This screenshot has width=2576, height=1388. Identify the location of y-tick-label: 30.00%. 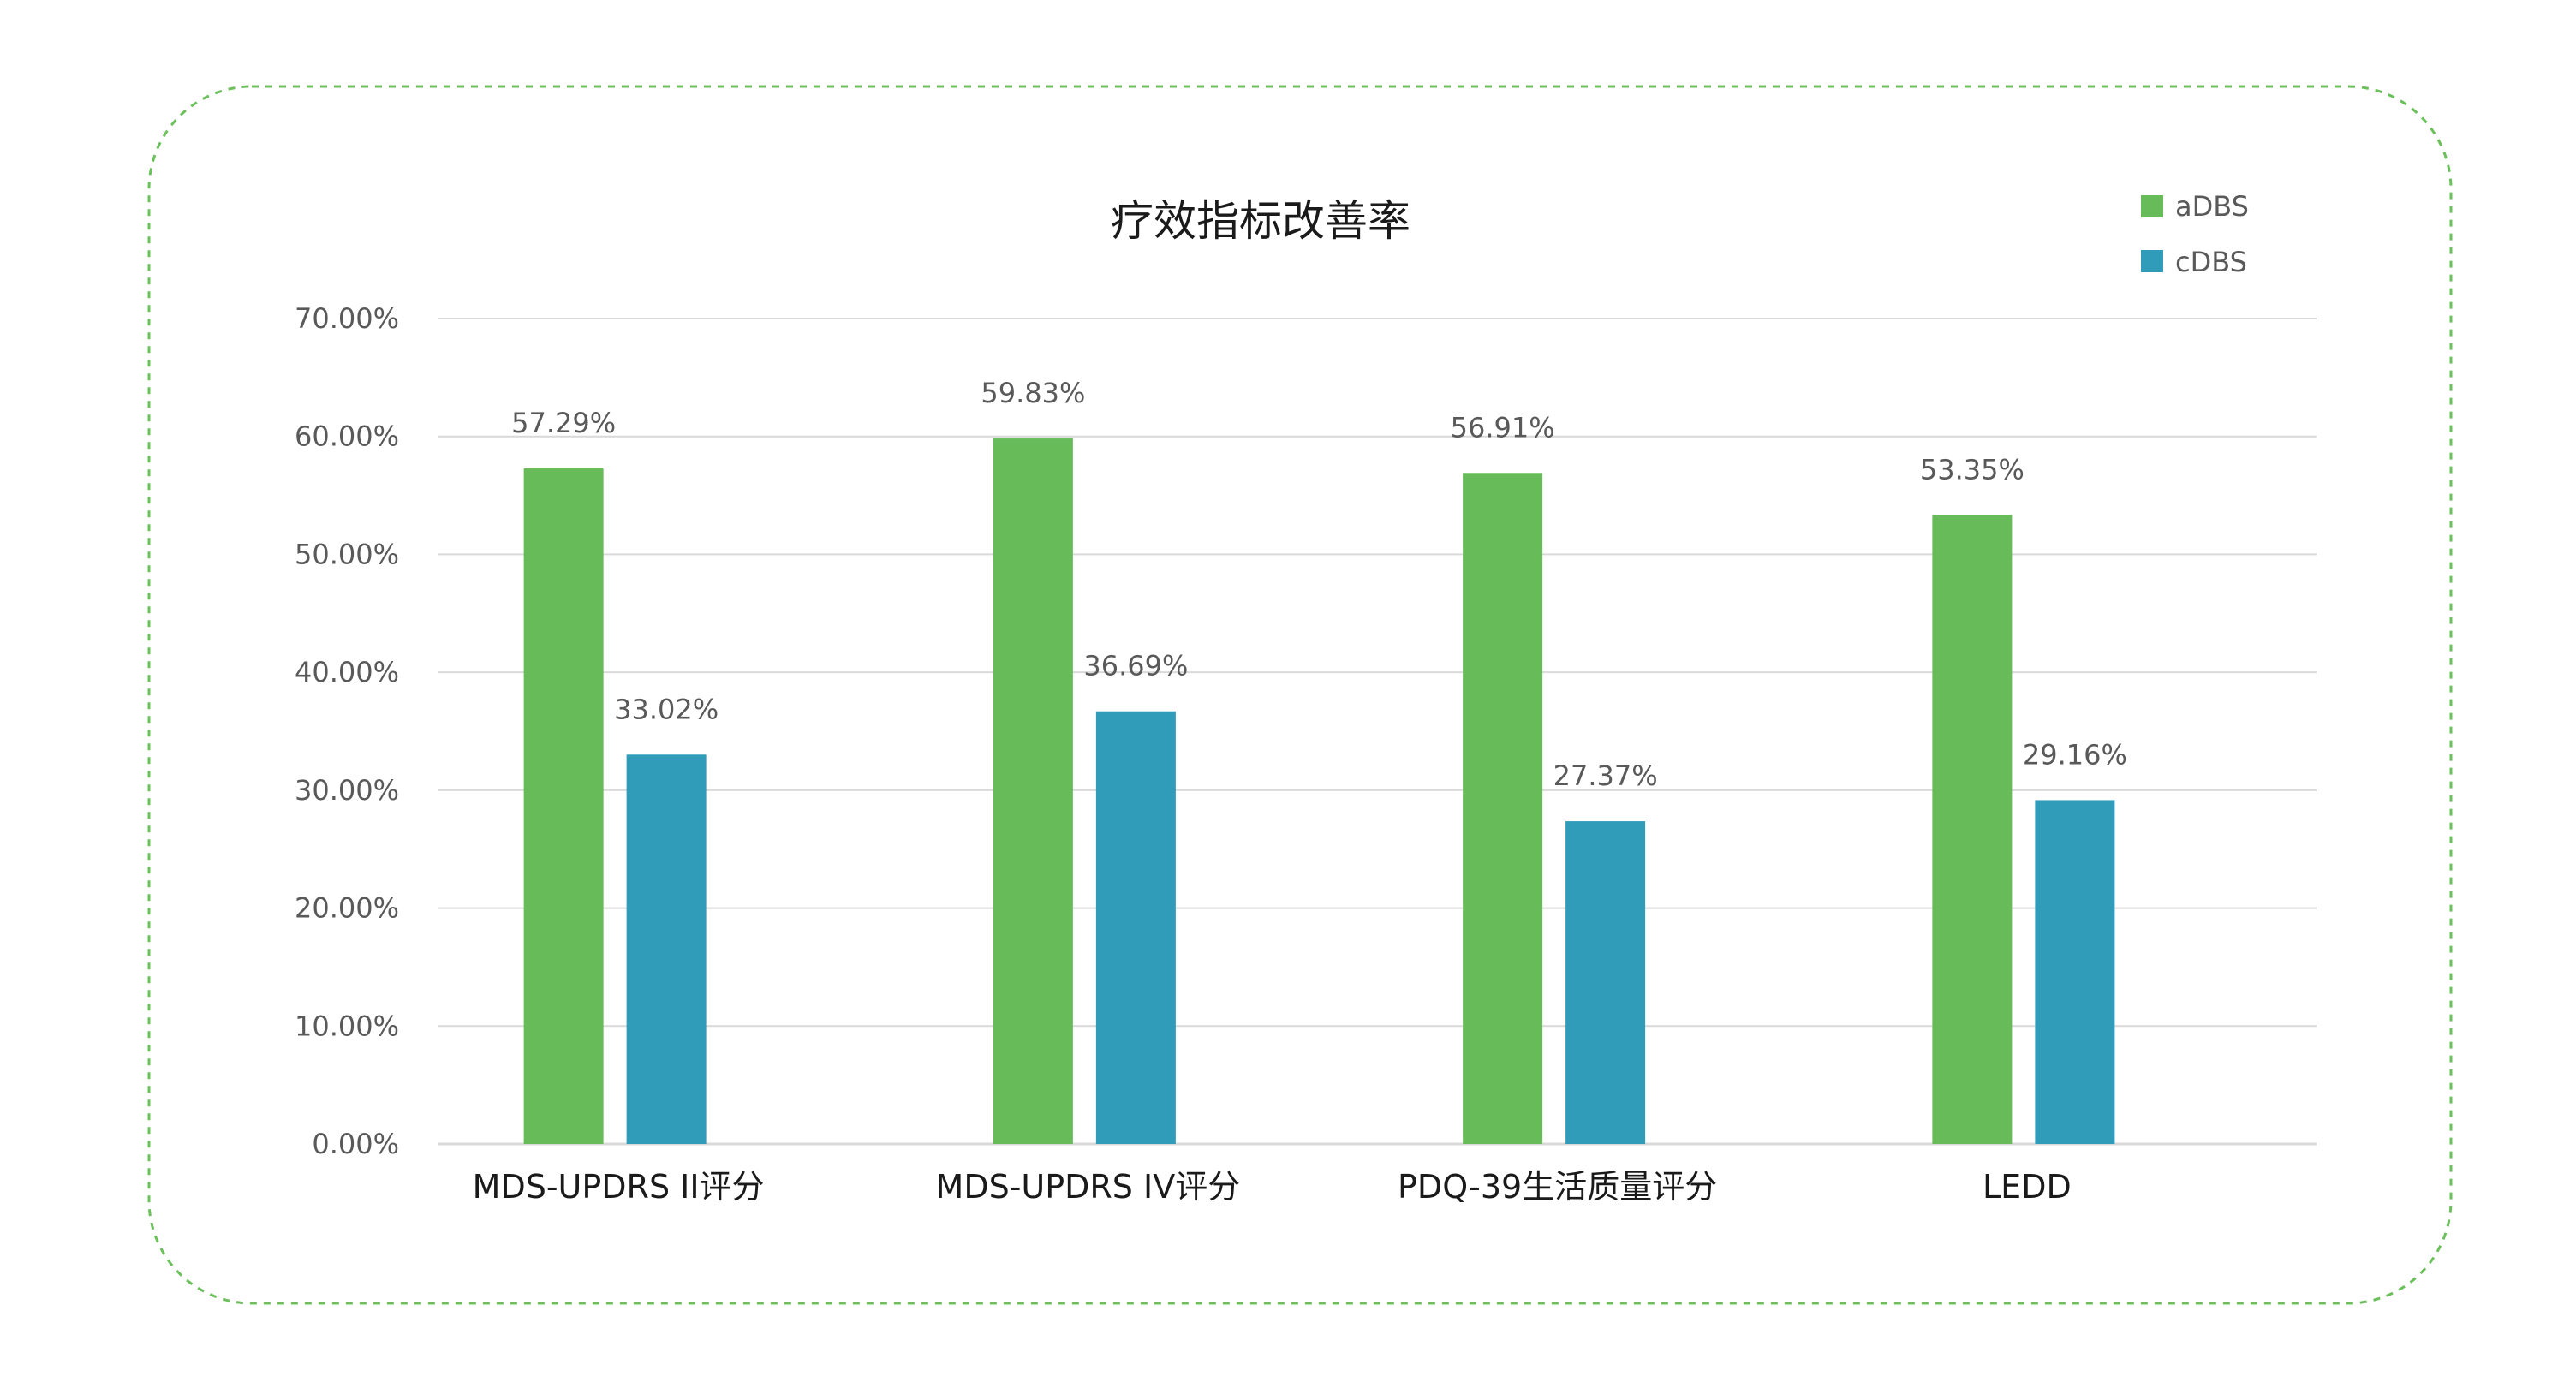
(347, 790).